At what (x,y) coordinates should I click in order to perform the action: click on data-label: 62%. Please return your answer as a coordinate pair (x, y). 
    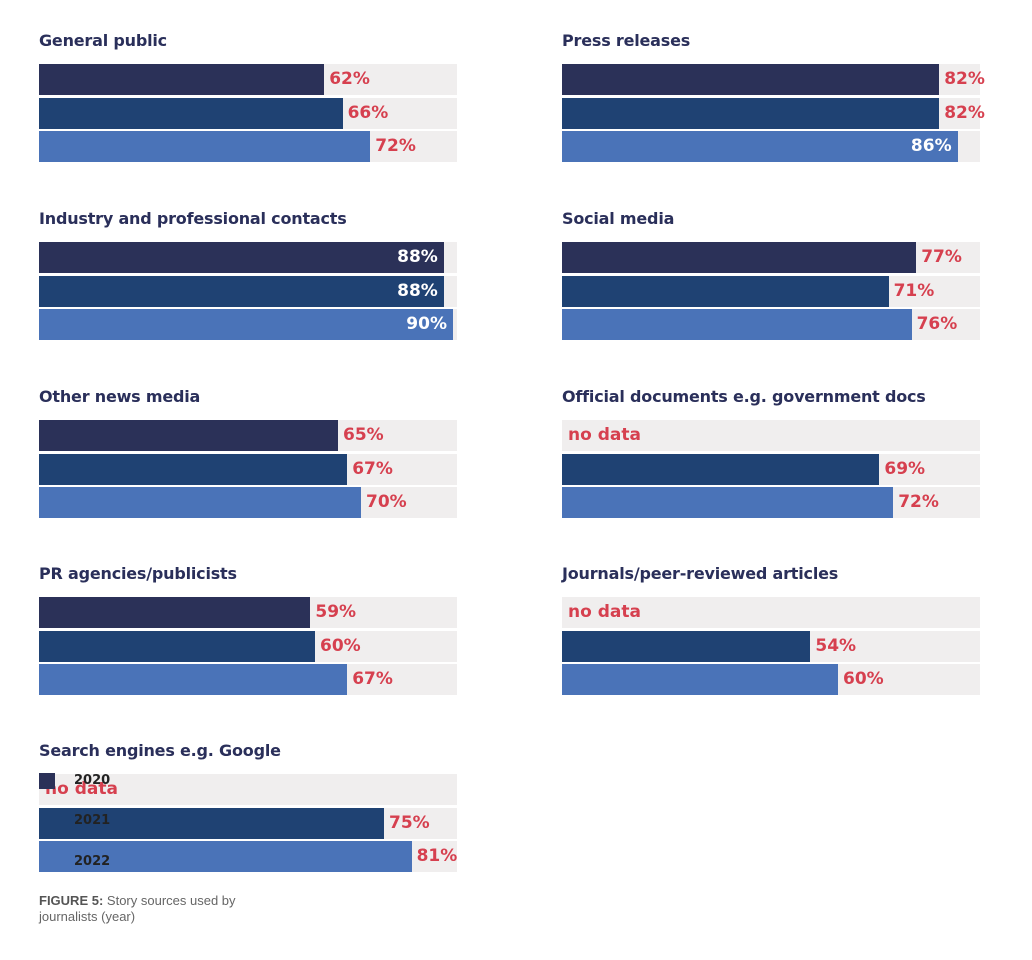
    Looking at the image, I should click on (349, 79).